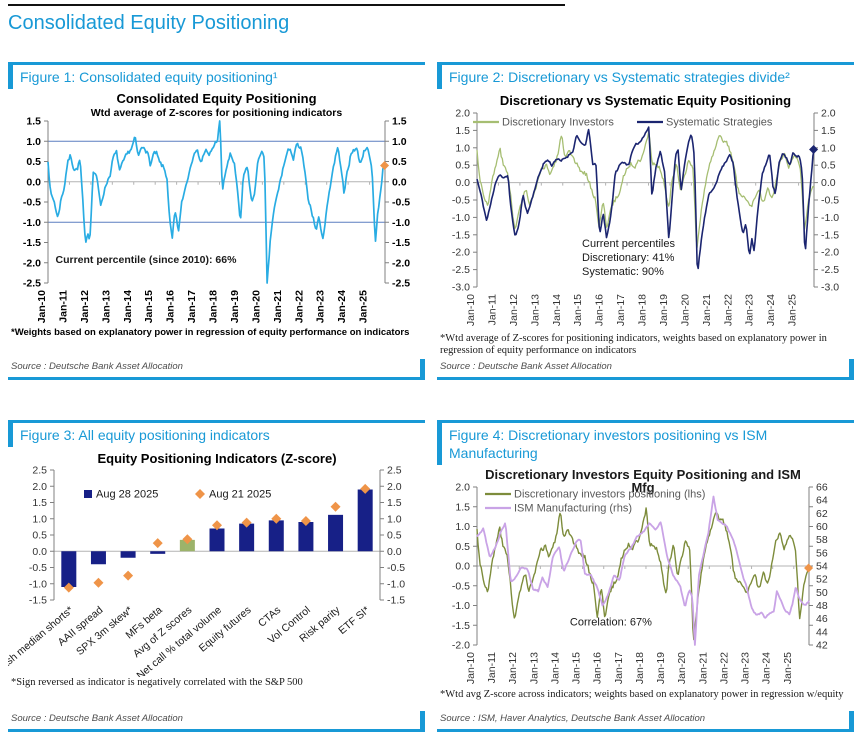  Describe the element at coordinates (557, 310) in the screenshot. I see `svg-text: Jan-14` at that location.